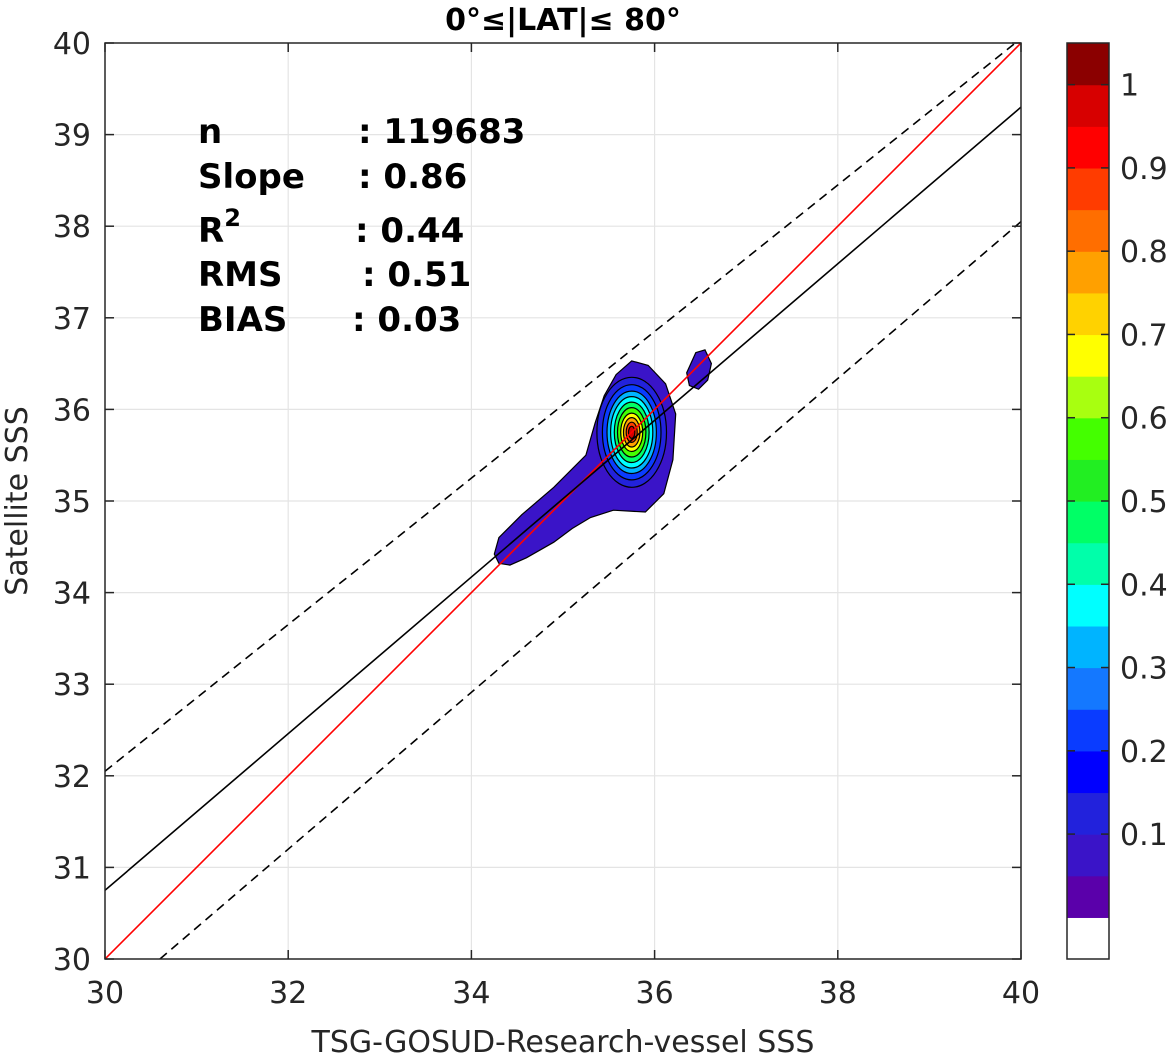 The height and width of the screenshot is (1055, 1172). Describe the element at coordinates (17, 501) in the screenshot. I see `y-axis-label: Satellite SSS` at that location.